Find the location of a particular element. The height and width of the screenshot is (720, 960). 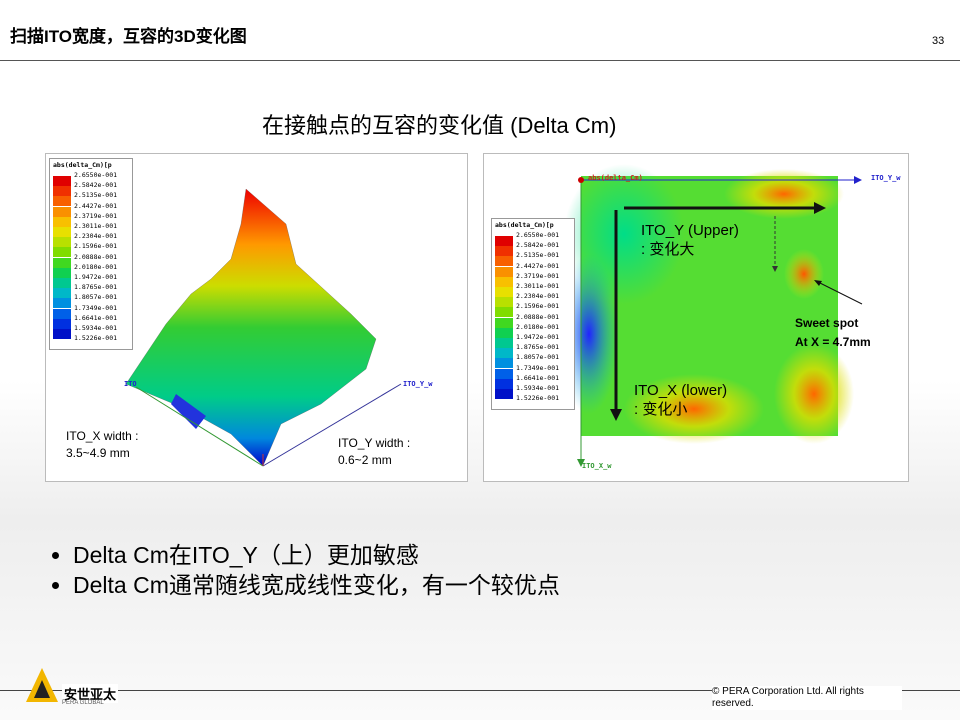

axis-label: abs(delta_Cm) is located at coordinates (615, 178).